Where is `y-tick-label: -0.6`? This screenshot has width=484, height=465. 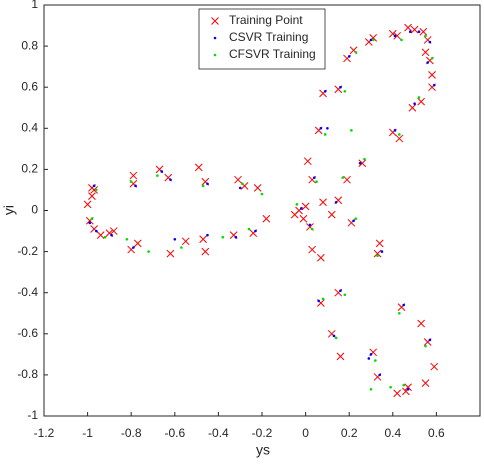 y-tick-label: -0.6 is located at coordinates (27, 333).